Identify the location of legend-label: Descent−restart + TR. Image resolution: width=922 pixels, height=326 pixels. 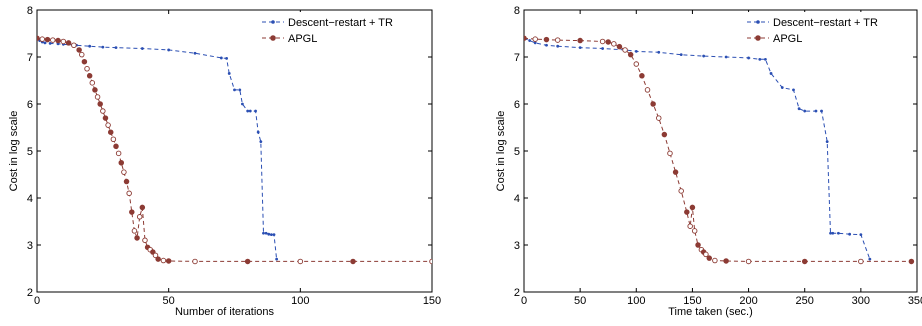
(340, 23).